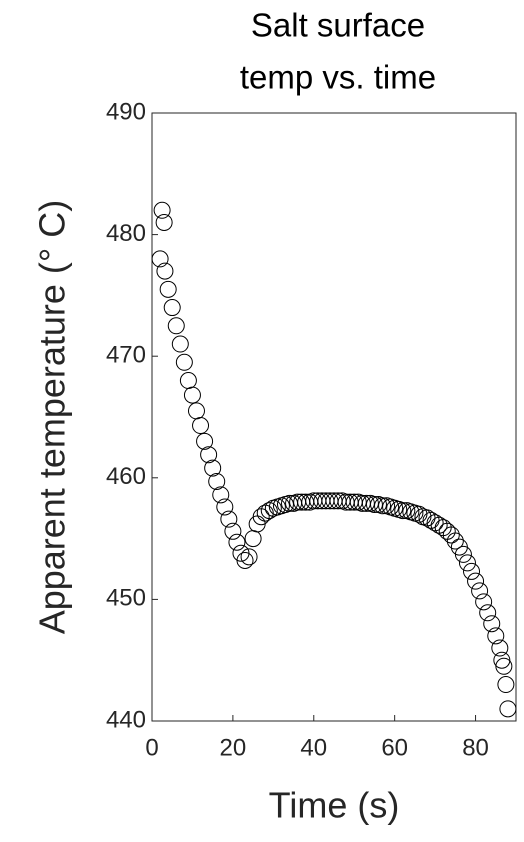  Describe the element at coordinates (126, 719) in the screenshot. I see `y-tick-label: 440` at that location.